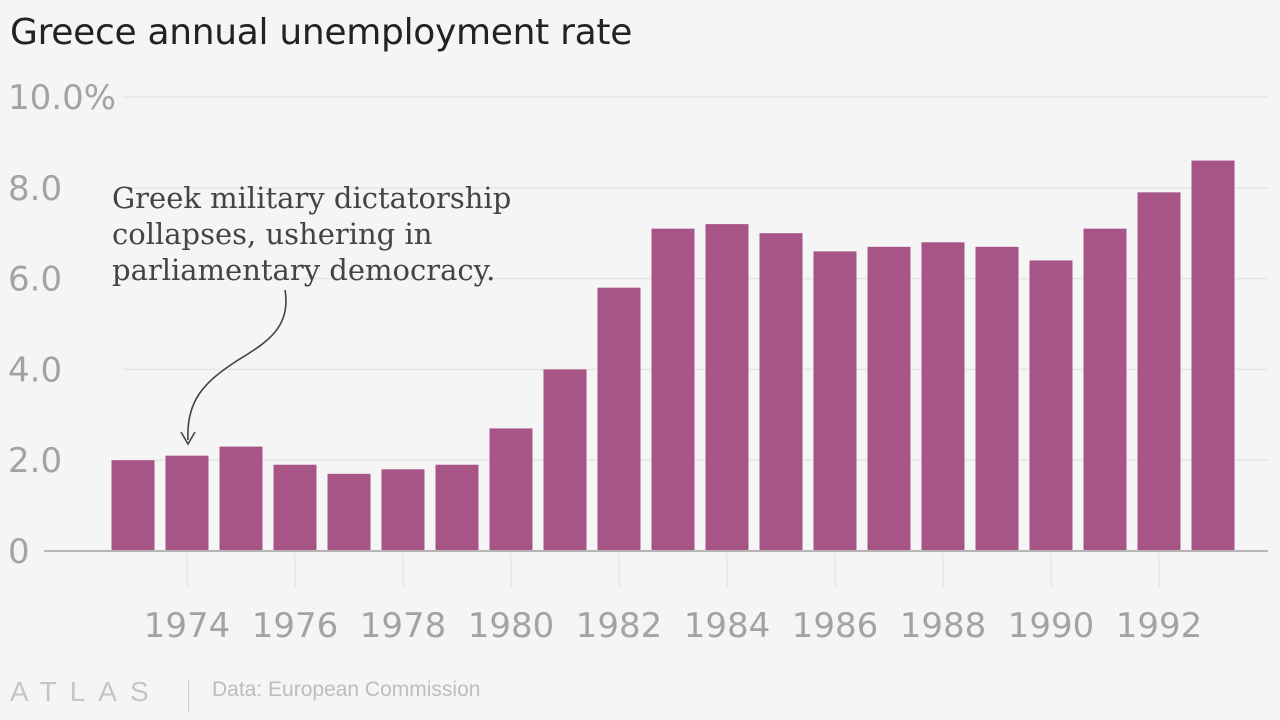  I want to click on footer-divider, so click(188, 696).